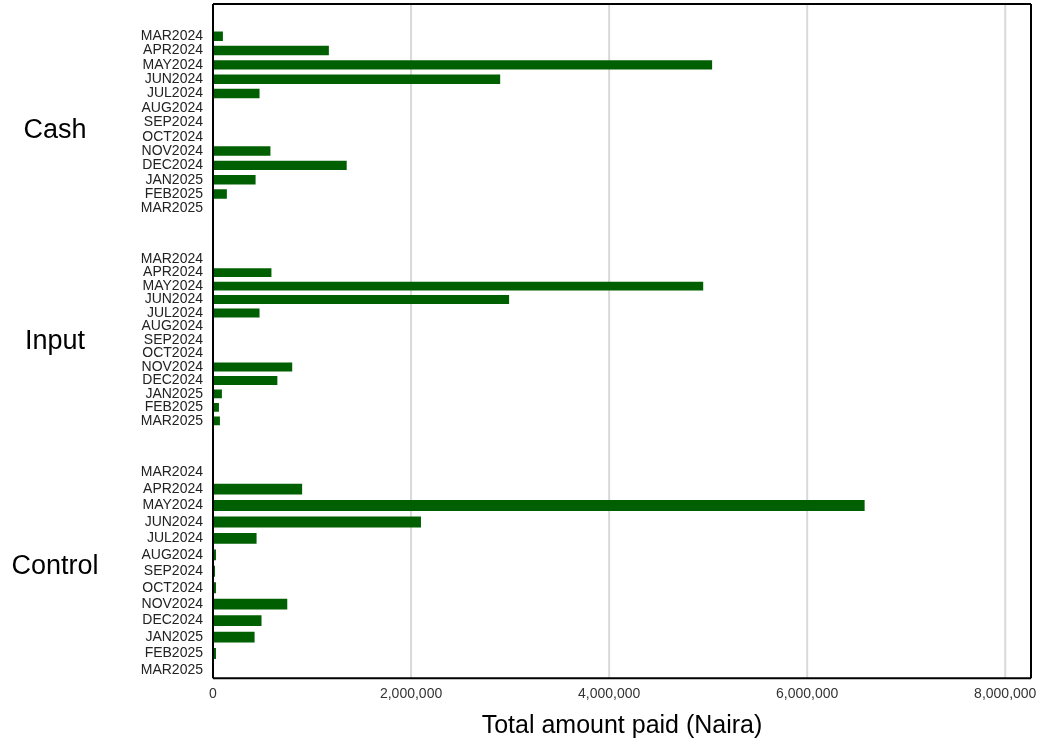 The image size is (1042, 741). I want to click on x-tick-label: 0, so click(213, 693).